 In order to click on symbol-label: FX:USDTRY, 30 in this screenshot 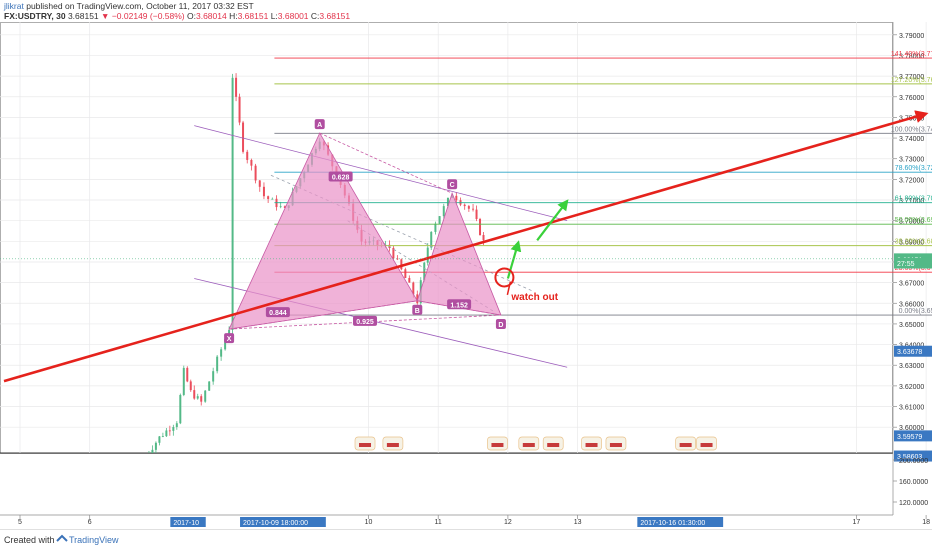, I will do `click(35, 16)`.